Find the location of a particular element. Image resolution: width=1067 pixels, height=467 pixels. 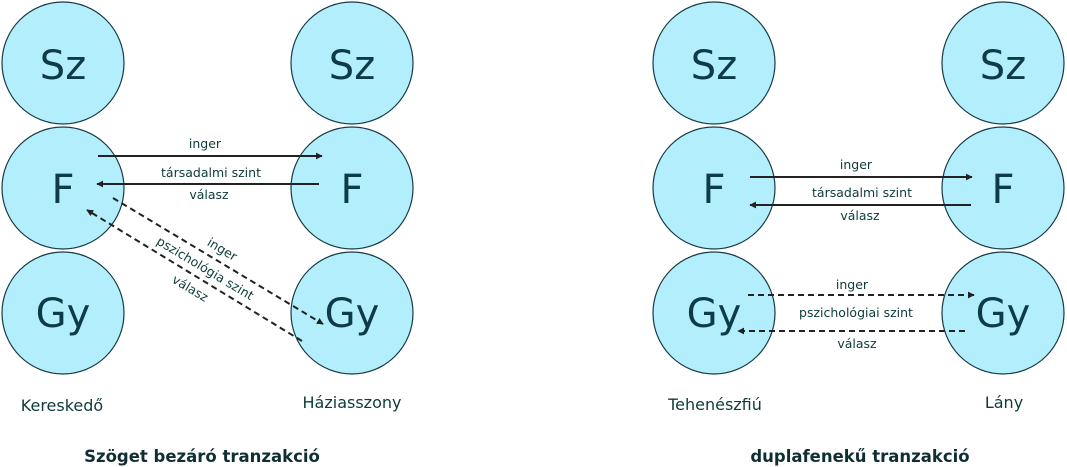

psych-stimulus-arrow is located at coordinates (218, 261).